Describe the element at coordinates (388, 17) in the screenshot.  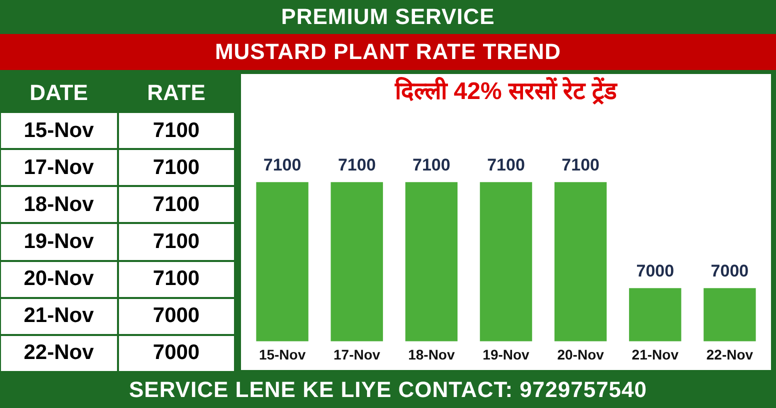
I see `text: PREMIUM SERVICE` at that location.